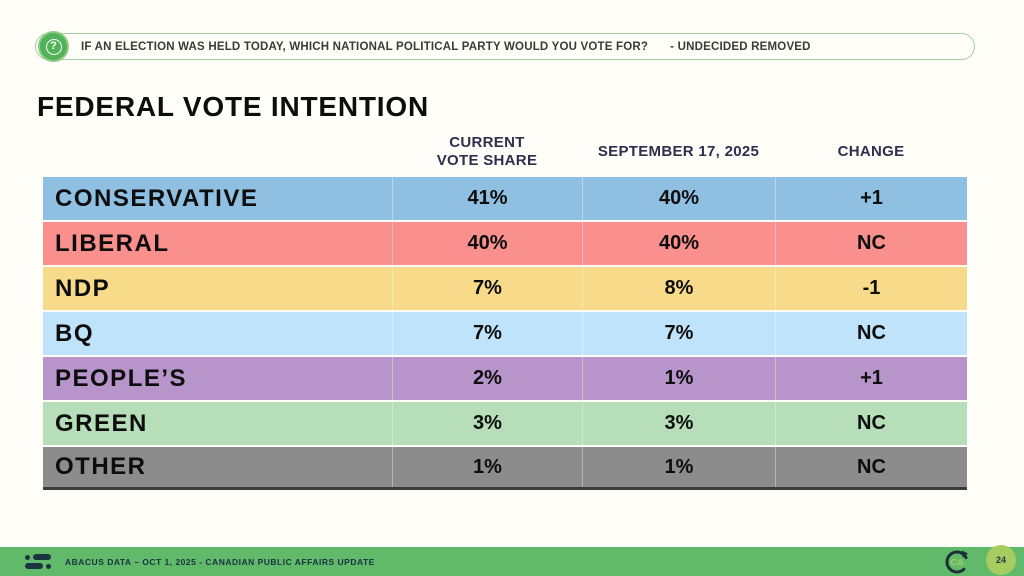 This screenshot has height=576, width=1024. I want to click on table-row-liberal: LIBERAL 40% 40% NC, so click(505, 242).